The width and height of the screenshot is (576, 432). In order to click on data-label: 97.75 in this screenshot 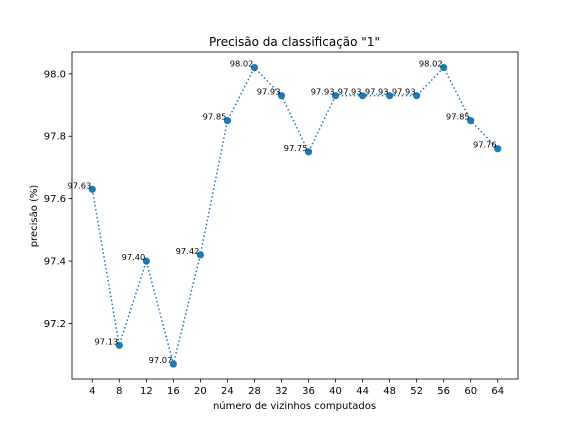, I will do `click(296, 148)`.